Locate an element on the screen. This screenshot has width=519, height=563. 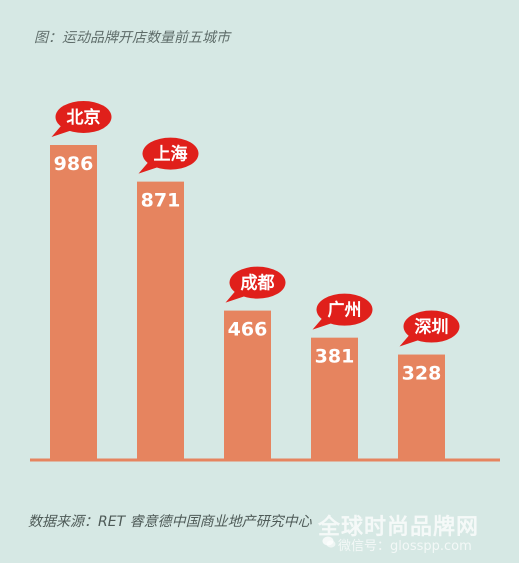
city-bubble: 北京 is located at coordinates (81, 119).